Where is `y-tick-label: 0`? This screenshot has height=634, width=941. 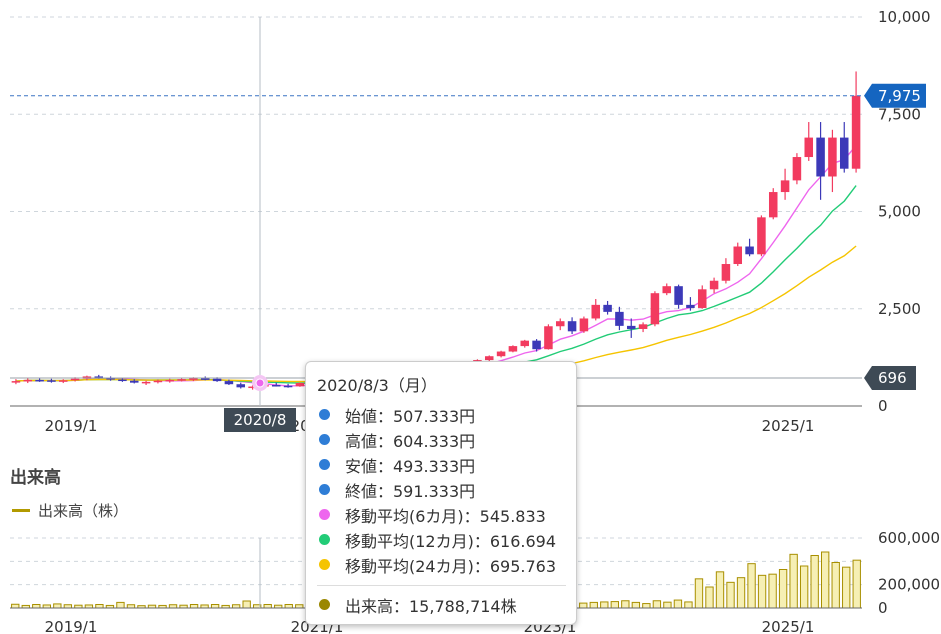
y-tick-label: 0 is located at coordinates (883, 406).